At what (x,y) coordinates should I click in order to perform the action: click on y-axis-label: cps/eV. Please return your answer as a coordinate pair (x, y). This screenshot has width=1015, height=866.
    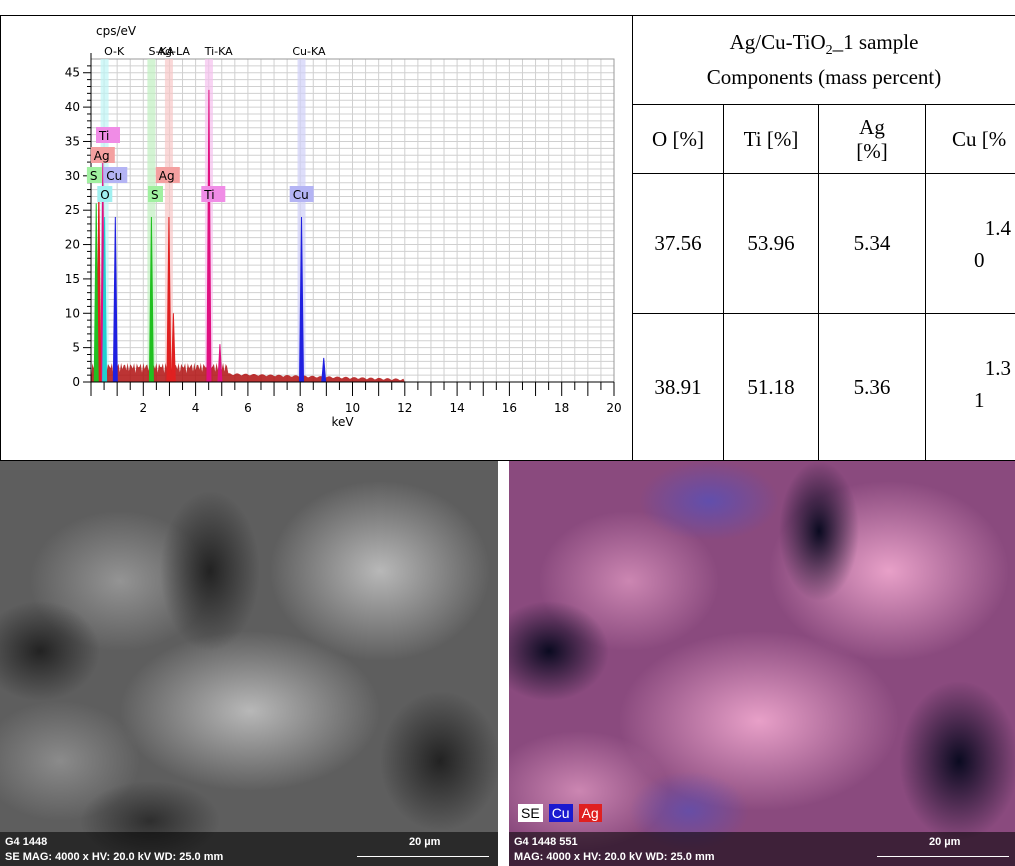
    Looking at the image, I should click on (116, 31).